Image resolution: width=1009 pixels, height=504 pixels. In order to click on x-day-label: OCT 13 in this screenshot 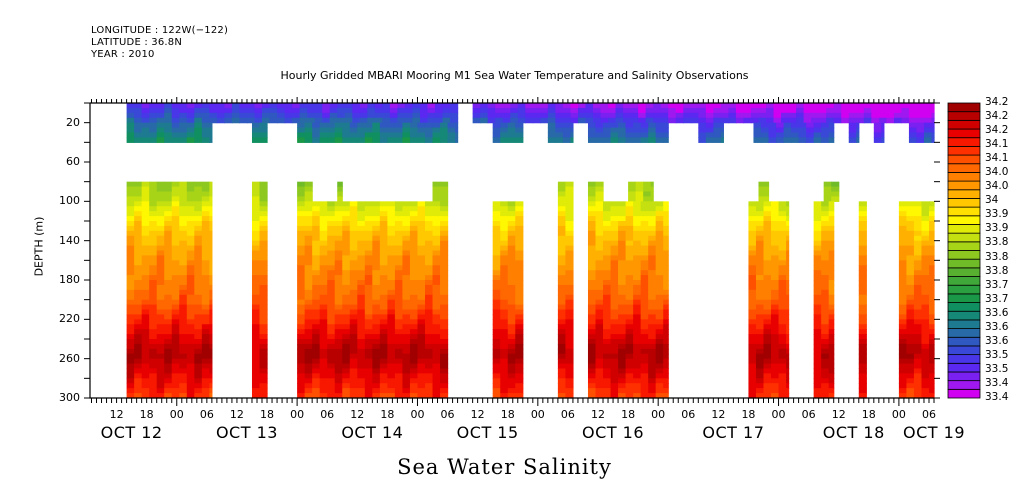, I will do `click(246, 432)`.